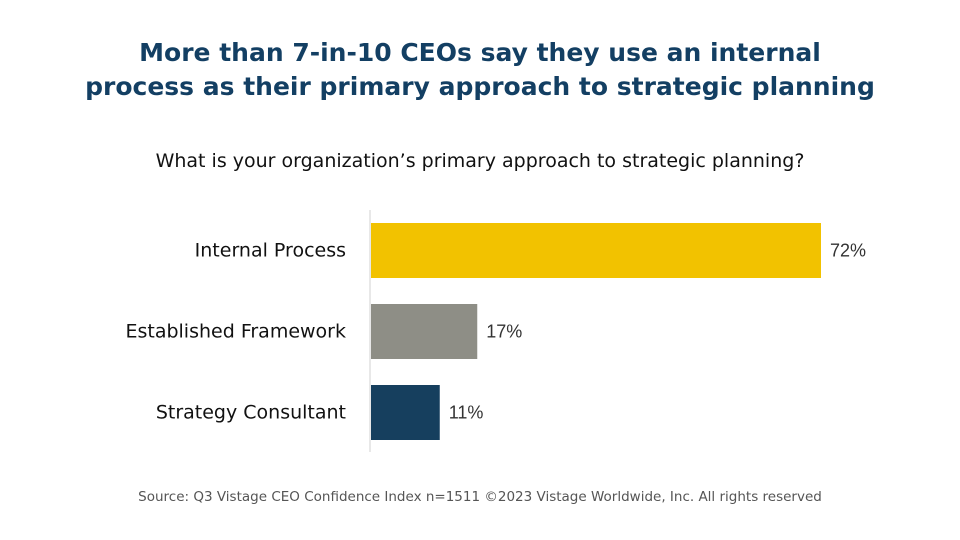 The width and height of the screenshot is (960, 540). What do you see at coordinates (504, 332) in the screenshot?
I see `value-label: 17%` at bounding box center [504, 332].